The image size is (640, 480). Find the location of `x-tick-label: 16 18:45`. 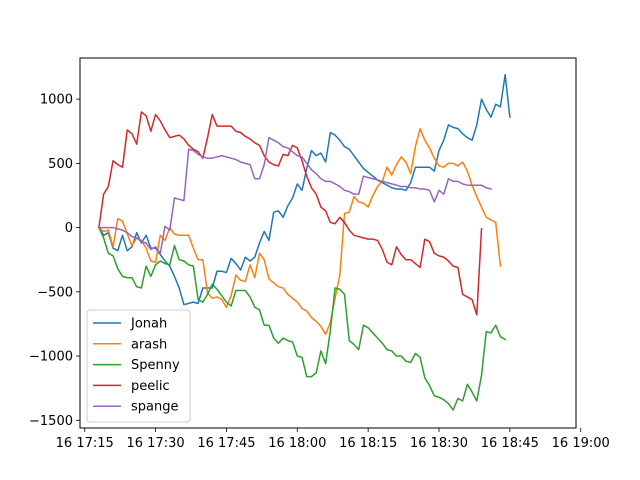

x-tick-label: 16 18:45 is located at coordinates (510, 443).